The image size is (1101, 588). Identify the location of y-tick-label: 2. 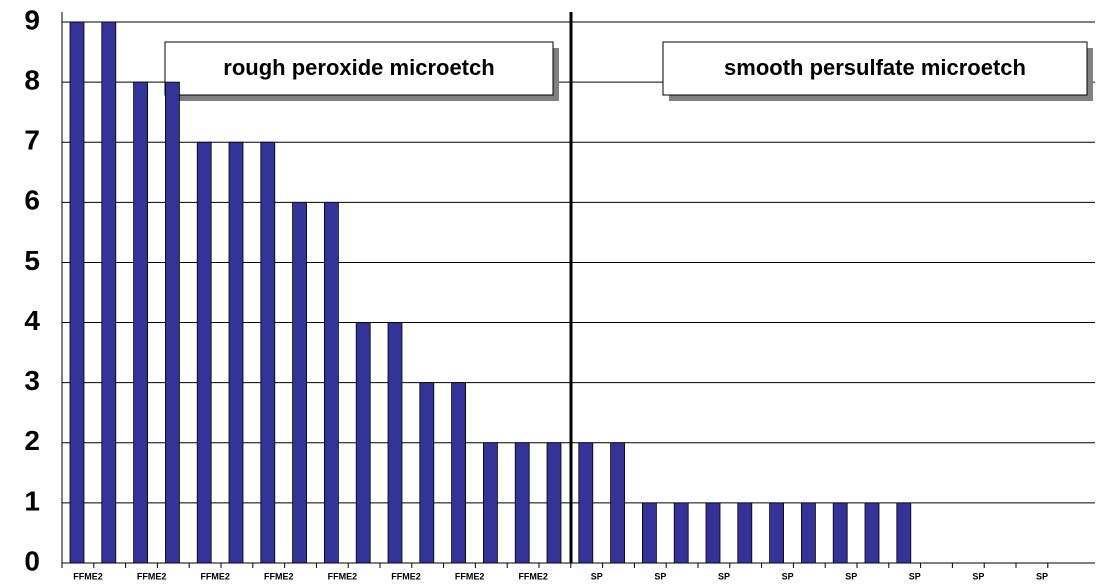
(32, 440).